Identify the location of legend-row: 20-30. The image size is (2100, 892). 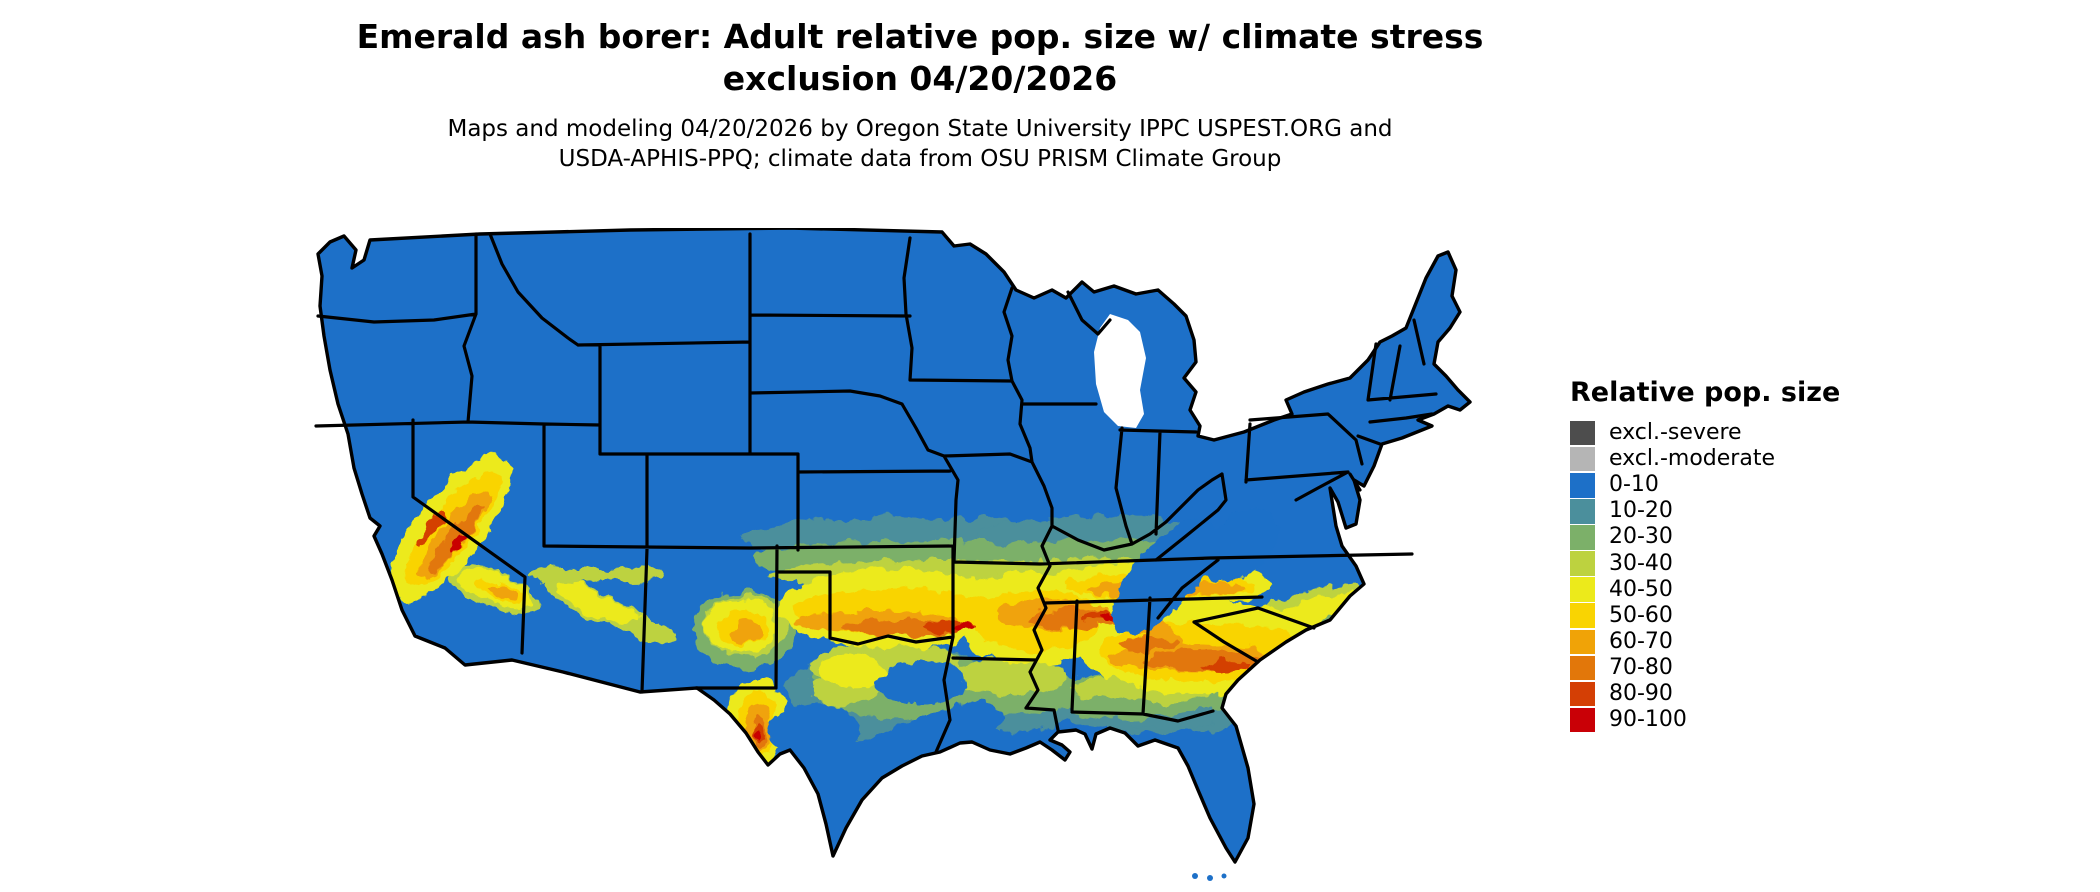
(1720, 537).